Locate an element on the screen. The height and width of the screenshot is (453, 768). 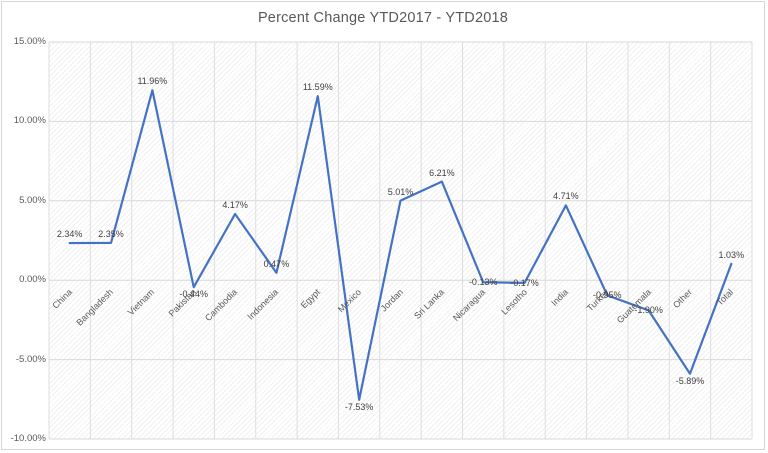
data-point-label: -1.90% is located at coordinates (648, 310).